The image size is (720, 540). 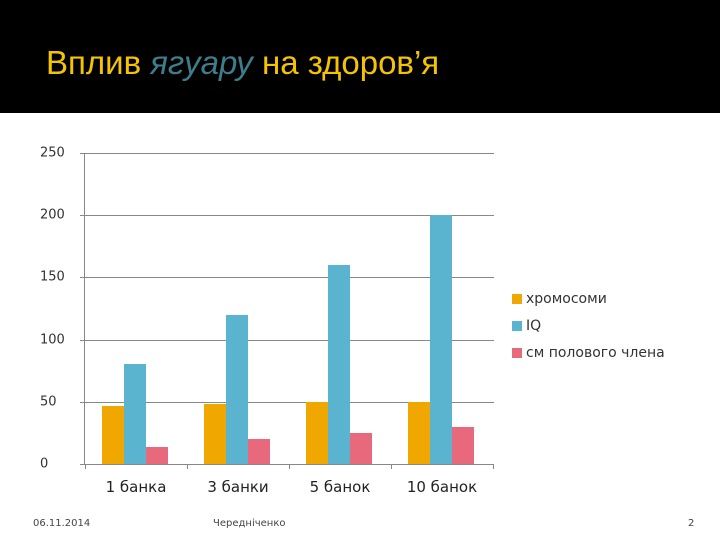 What do you see at coordinates (249, 523) in the screenshot?
I see `footer-author: Чередніченко` at bounding box center [249, 523].